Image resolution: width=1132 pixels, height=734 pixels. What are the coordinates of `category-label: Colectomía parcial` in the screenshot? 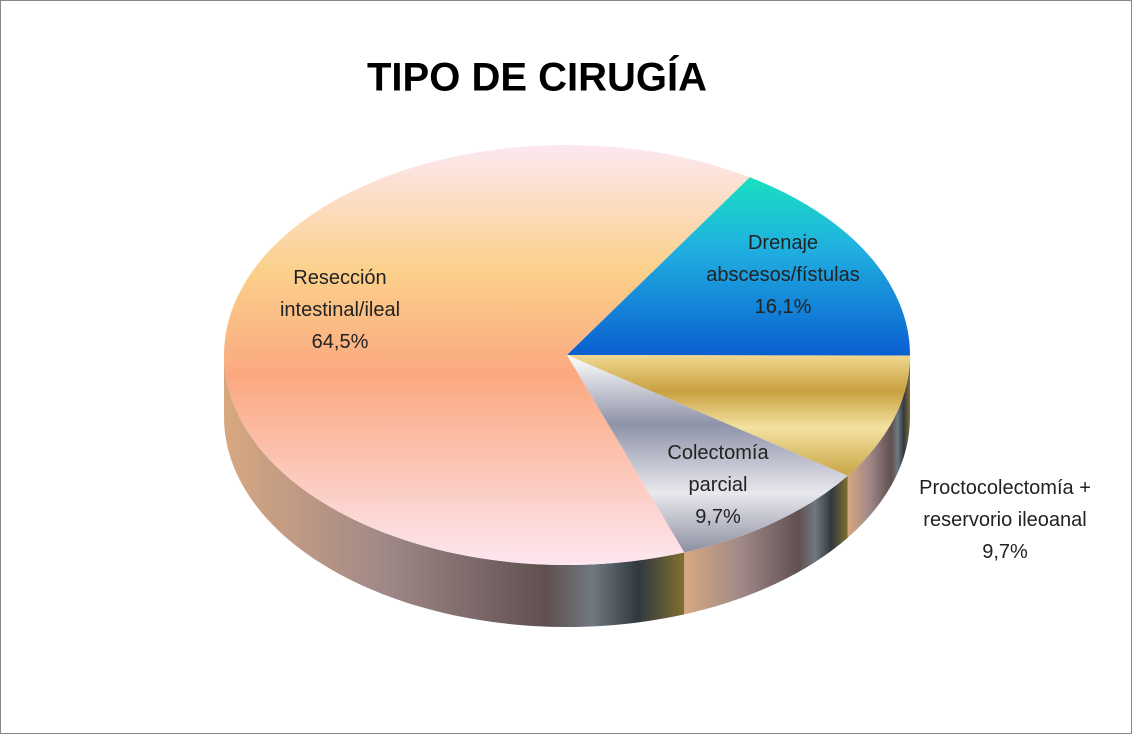 It's located at (718, 469).